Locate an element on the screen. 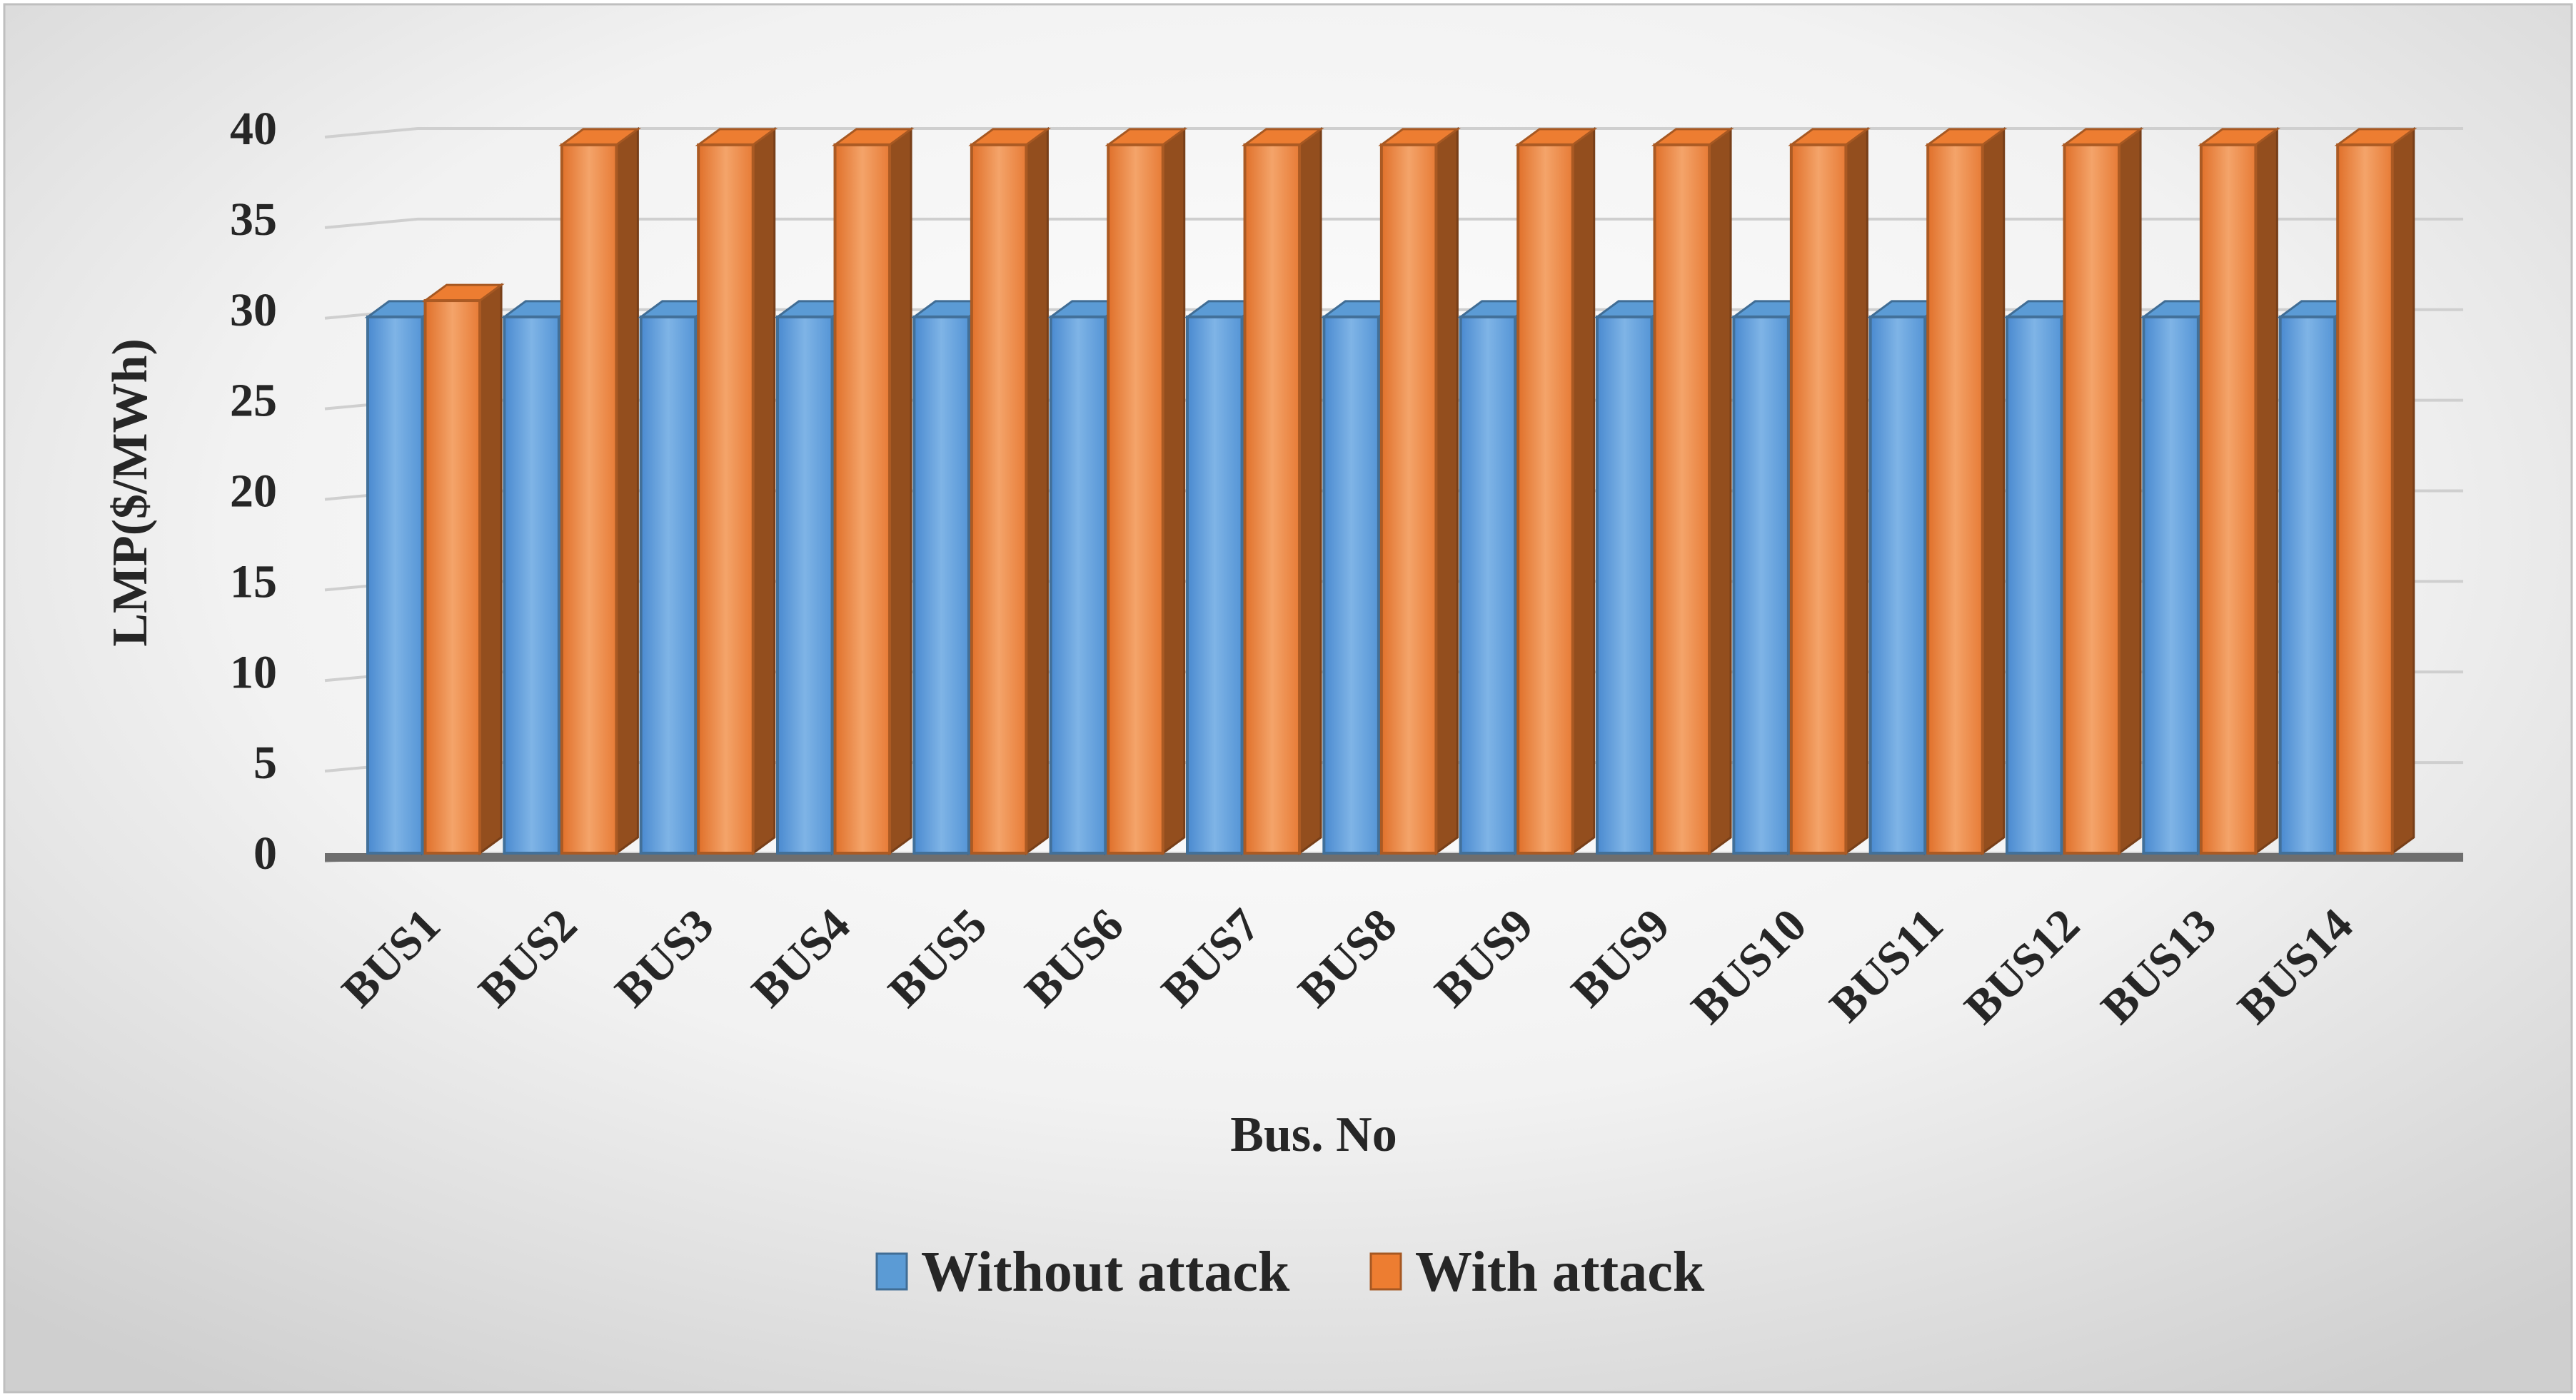 The height and width of the screenshot is (1400, 2576). chart-floor is located at coordinates (1394, 858).